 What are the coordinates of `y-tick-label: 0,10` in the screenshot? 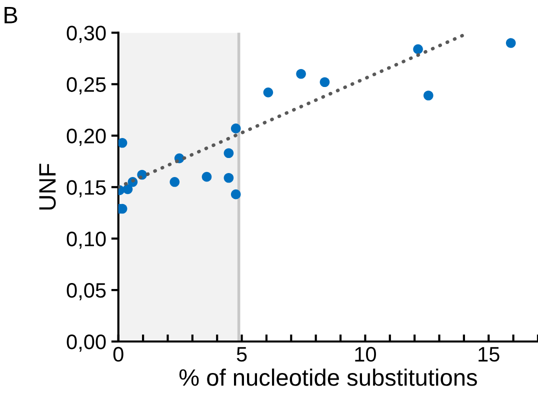 It's located at (86, 240).